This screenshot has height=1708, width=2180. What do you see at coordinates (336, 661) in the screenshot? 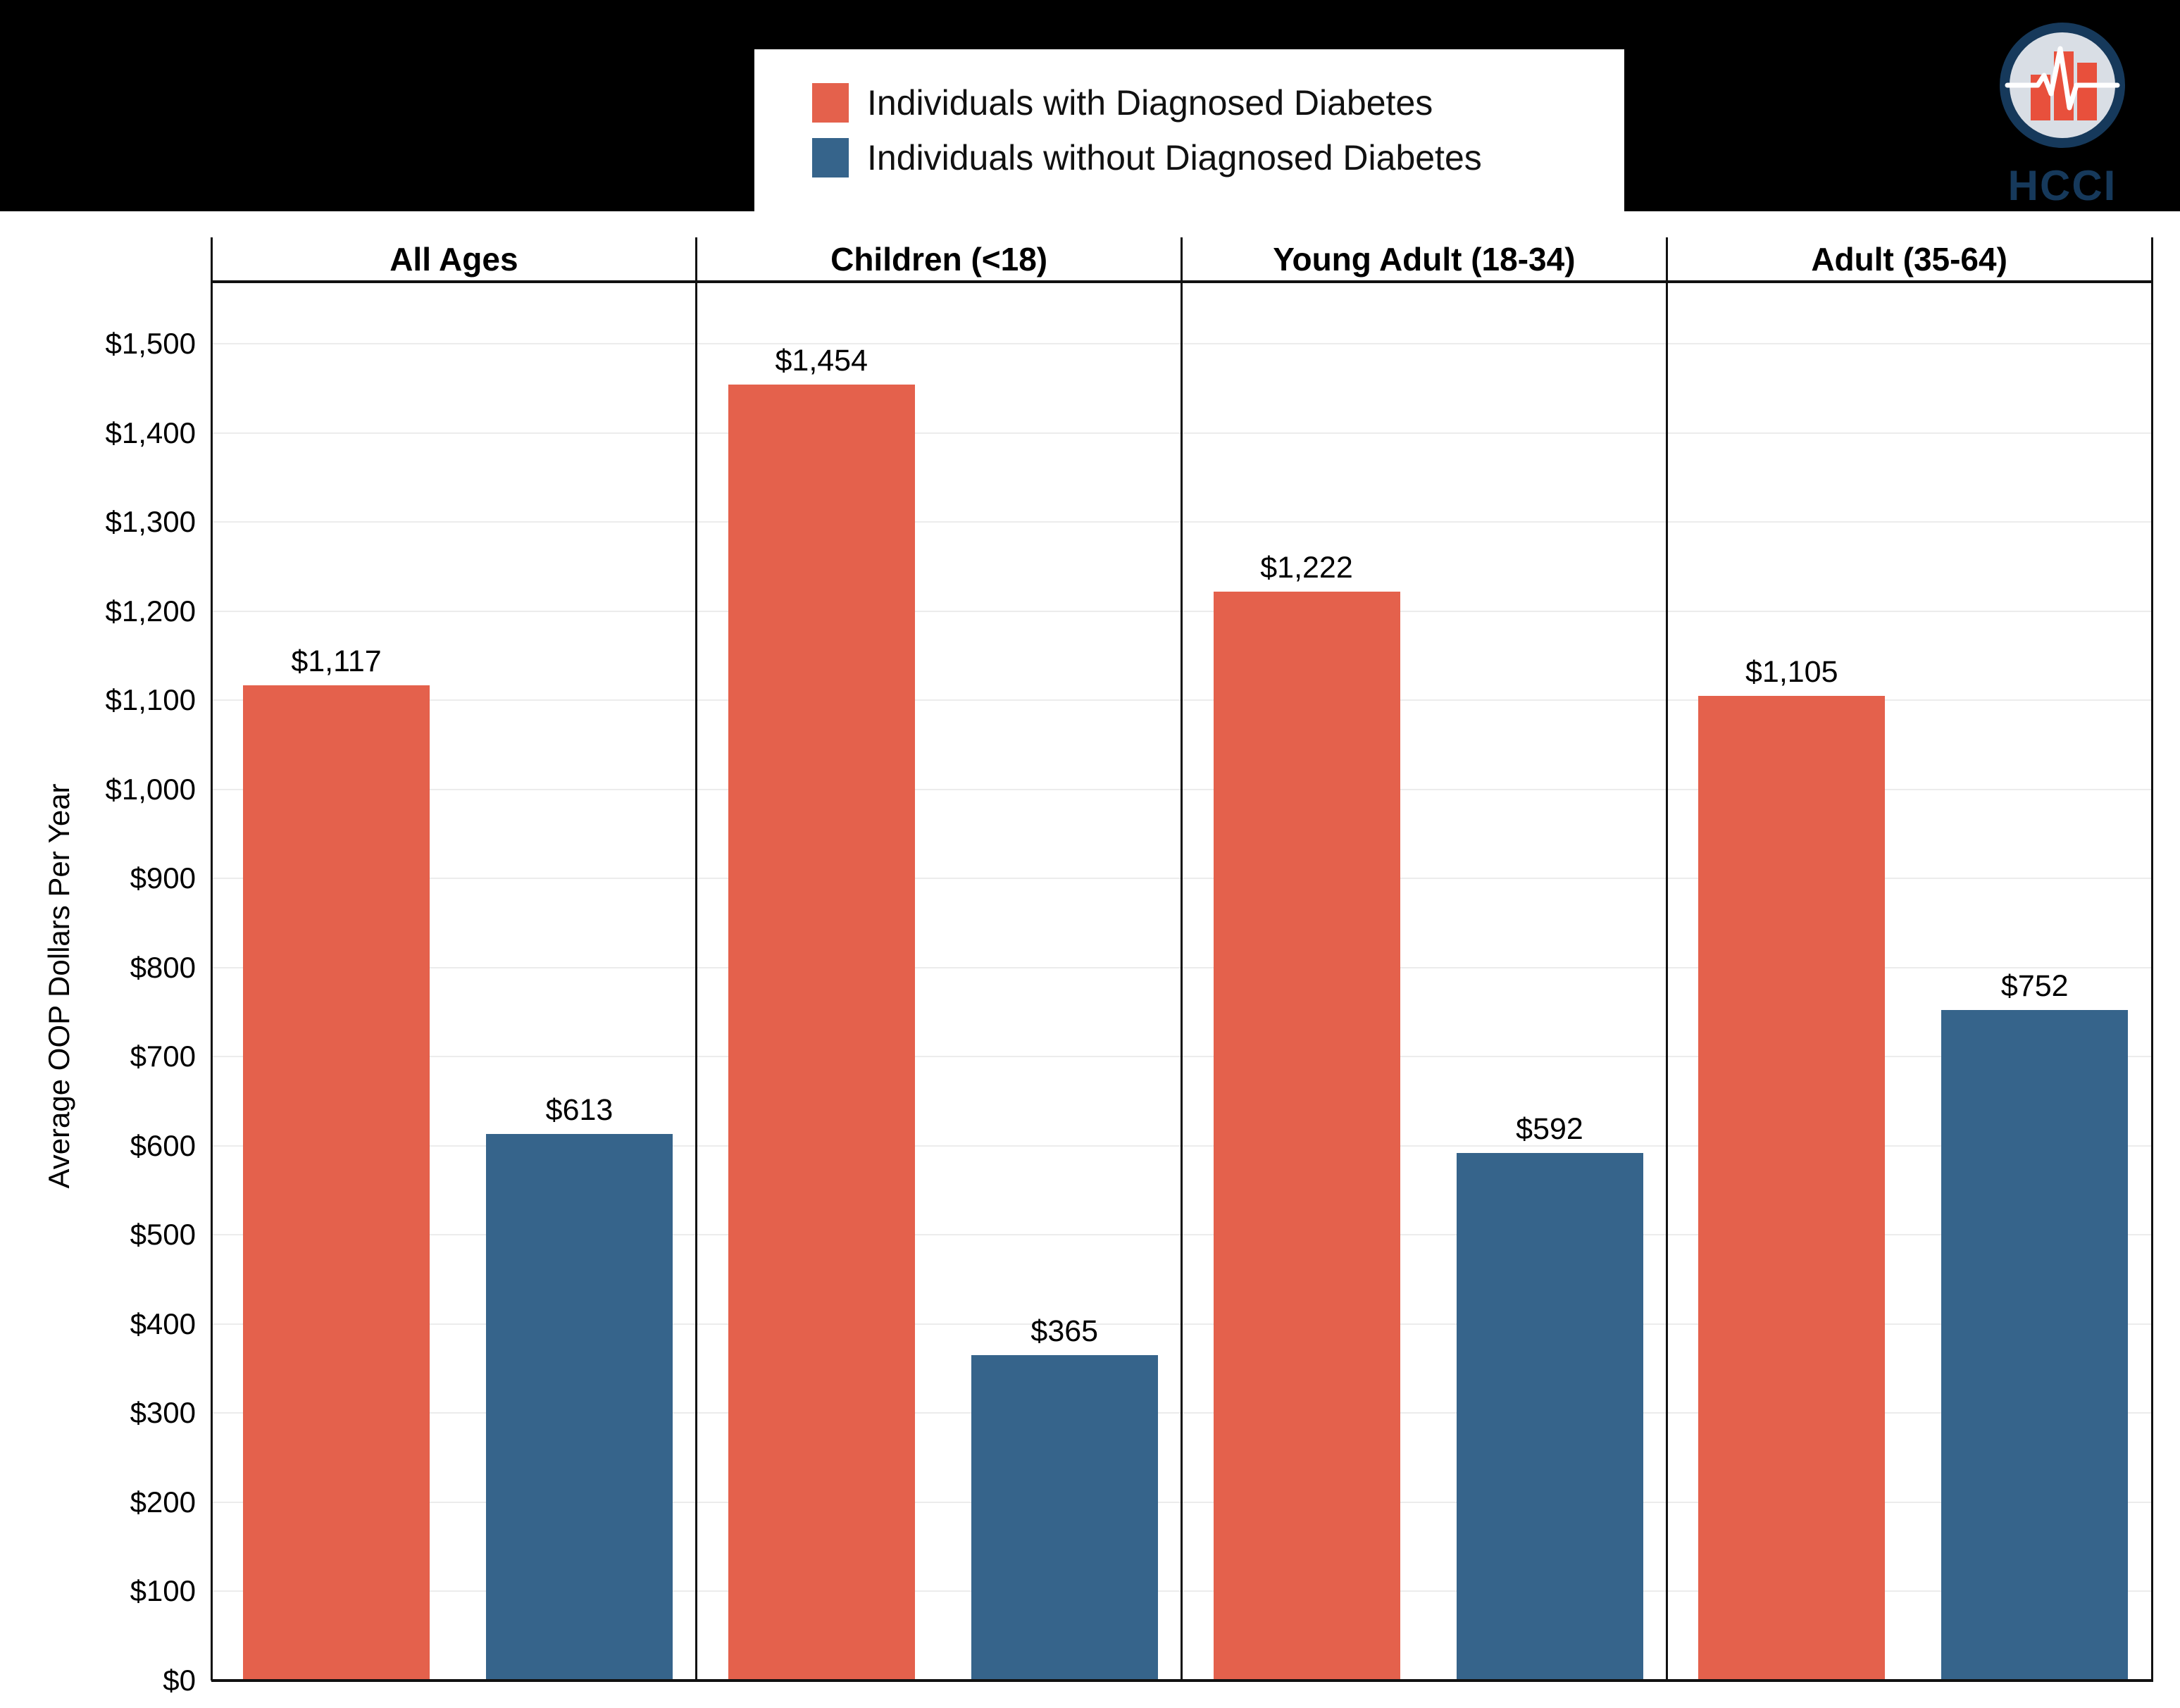
I see `bar-value-label: $1,117` at bounding box center [336, 661].